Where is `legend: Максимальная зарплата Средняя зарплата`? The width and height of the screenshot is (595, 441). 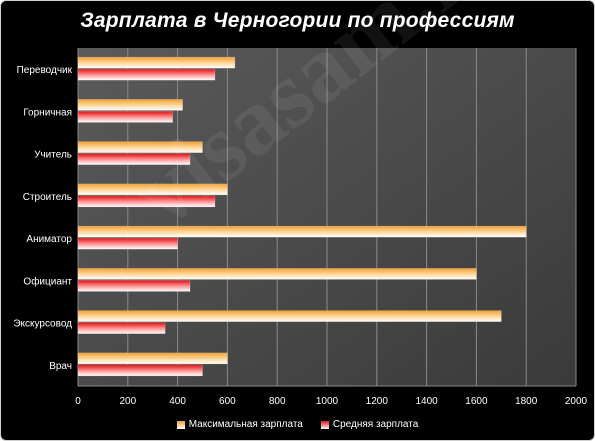 legend: Максимальная зарплата Средняя зарплата is located at coordinates (297, 424).